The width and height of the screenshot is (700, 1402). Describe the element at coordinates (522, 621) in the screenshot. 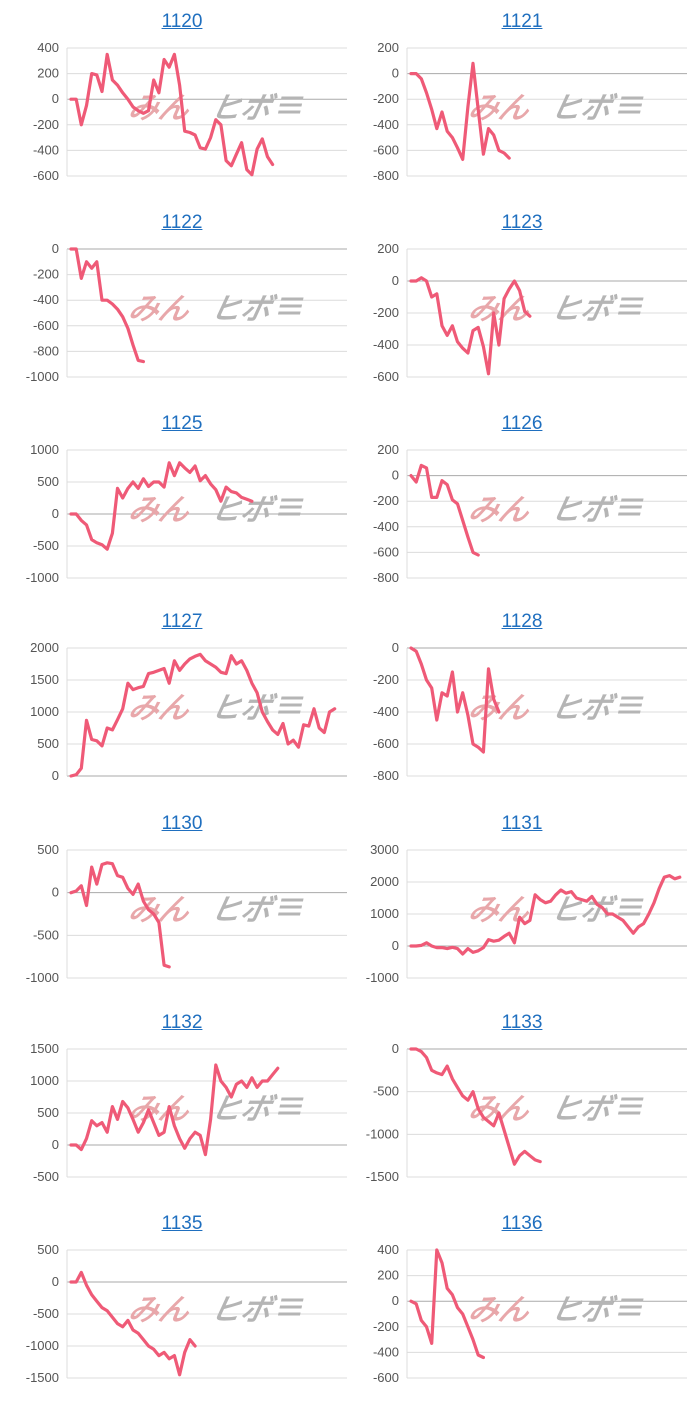

I see `chart-title-link: 1128` at that location.